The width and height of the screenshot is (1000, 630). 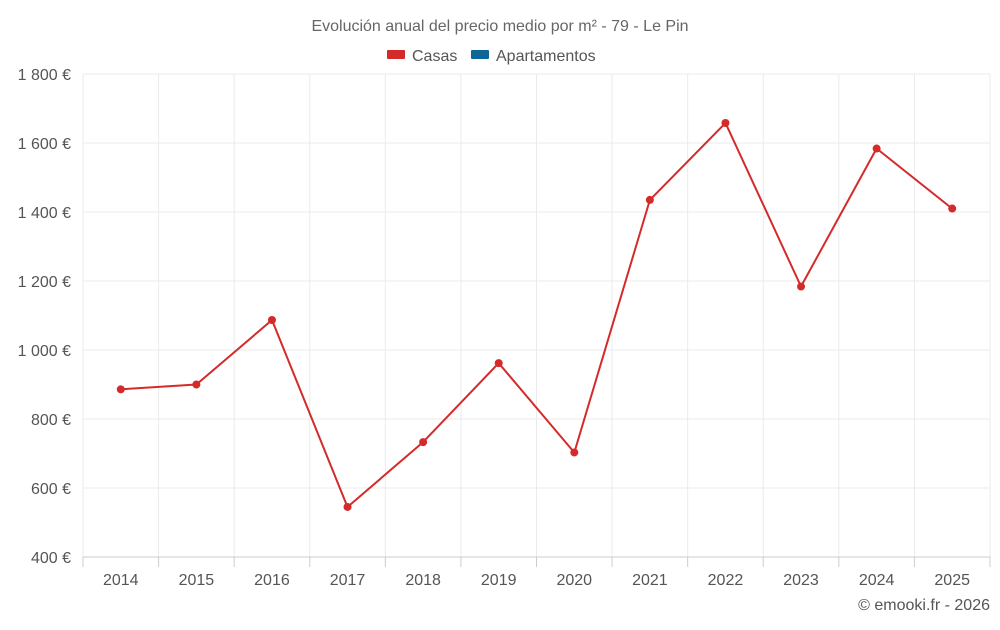 What do you see at coordinates (51, 420) in the screenshot?
I see `y-tick-label: 800 €` at bounding box center [51, 420].